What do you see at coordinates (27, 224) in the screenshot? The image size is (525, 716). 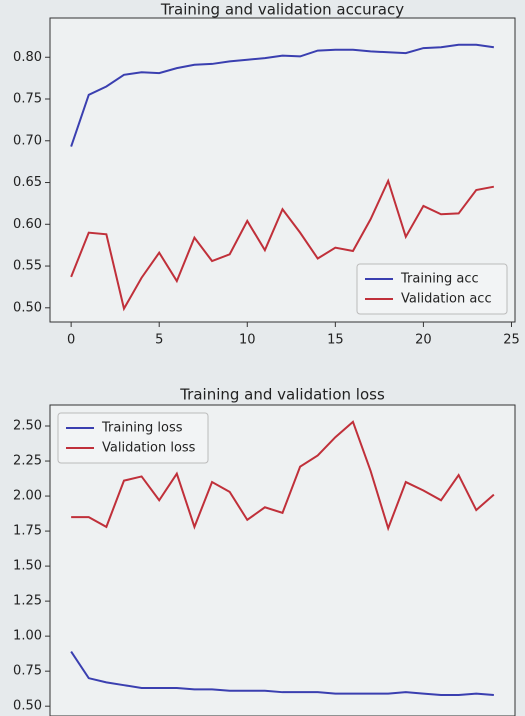 I see `y-tick-label: 0.60` at bounding box center [27, 224].